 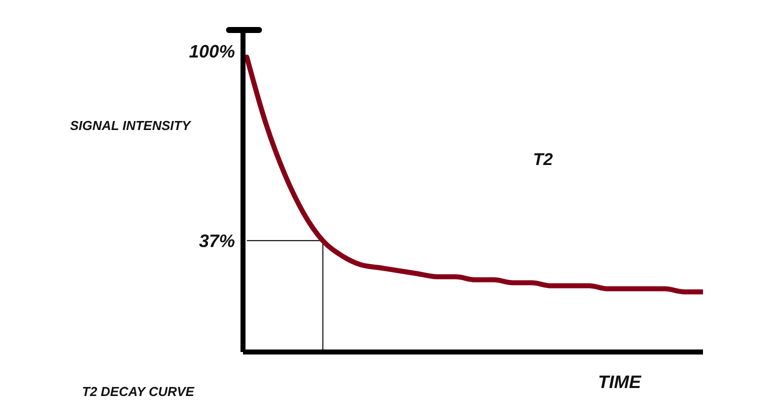 What do you see at coordinates (619, 382) in the screenshot?
I see `x-axis-title: TIME` at bounding box center [619, 382].